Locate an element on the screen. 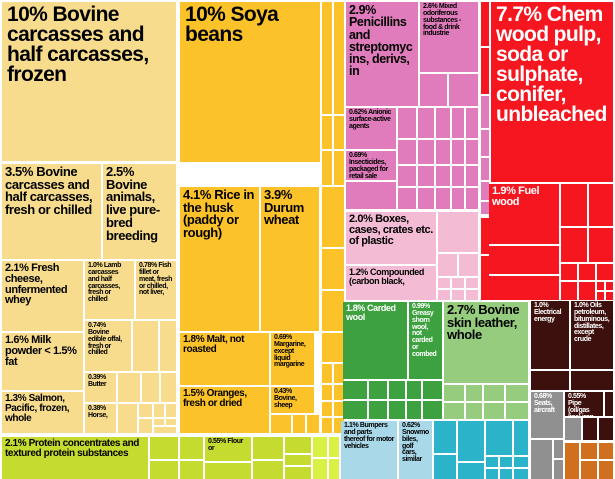 The width and height of the screenshot is (615, 479). treemap-cell: 10% Soya beans is located at coordinates (250, 82).